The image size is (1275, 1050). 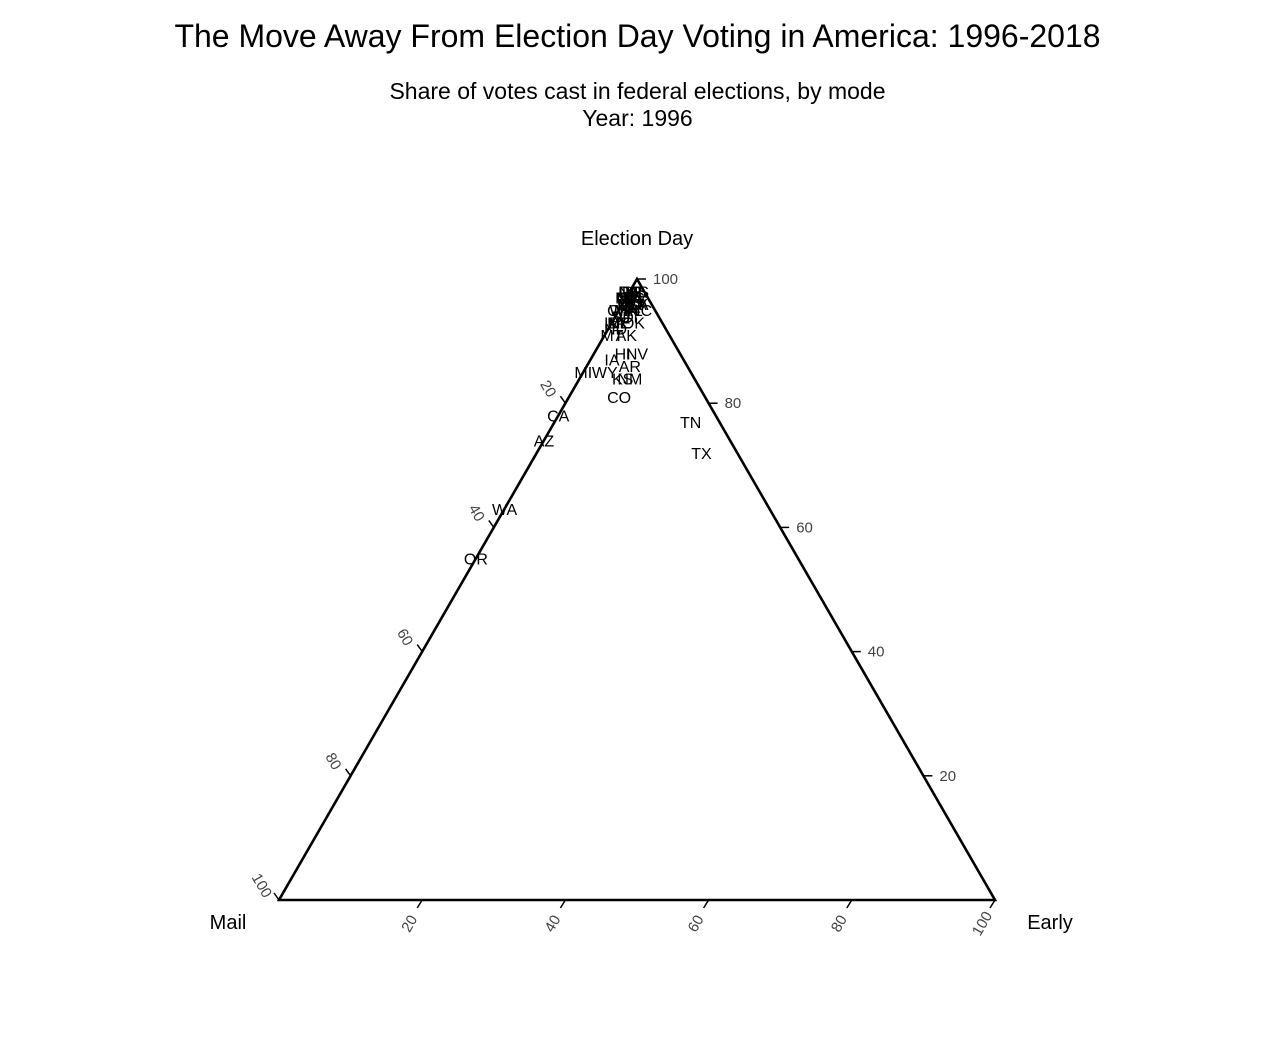 I want to click on state-label-nv: NV, so click(x=637, y=355).